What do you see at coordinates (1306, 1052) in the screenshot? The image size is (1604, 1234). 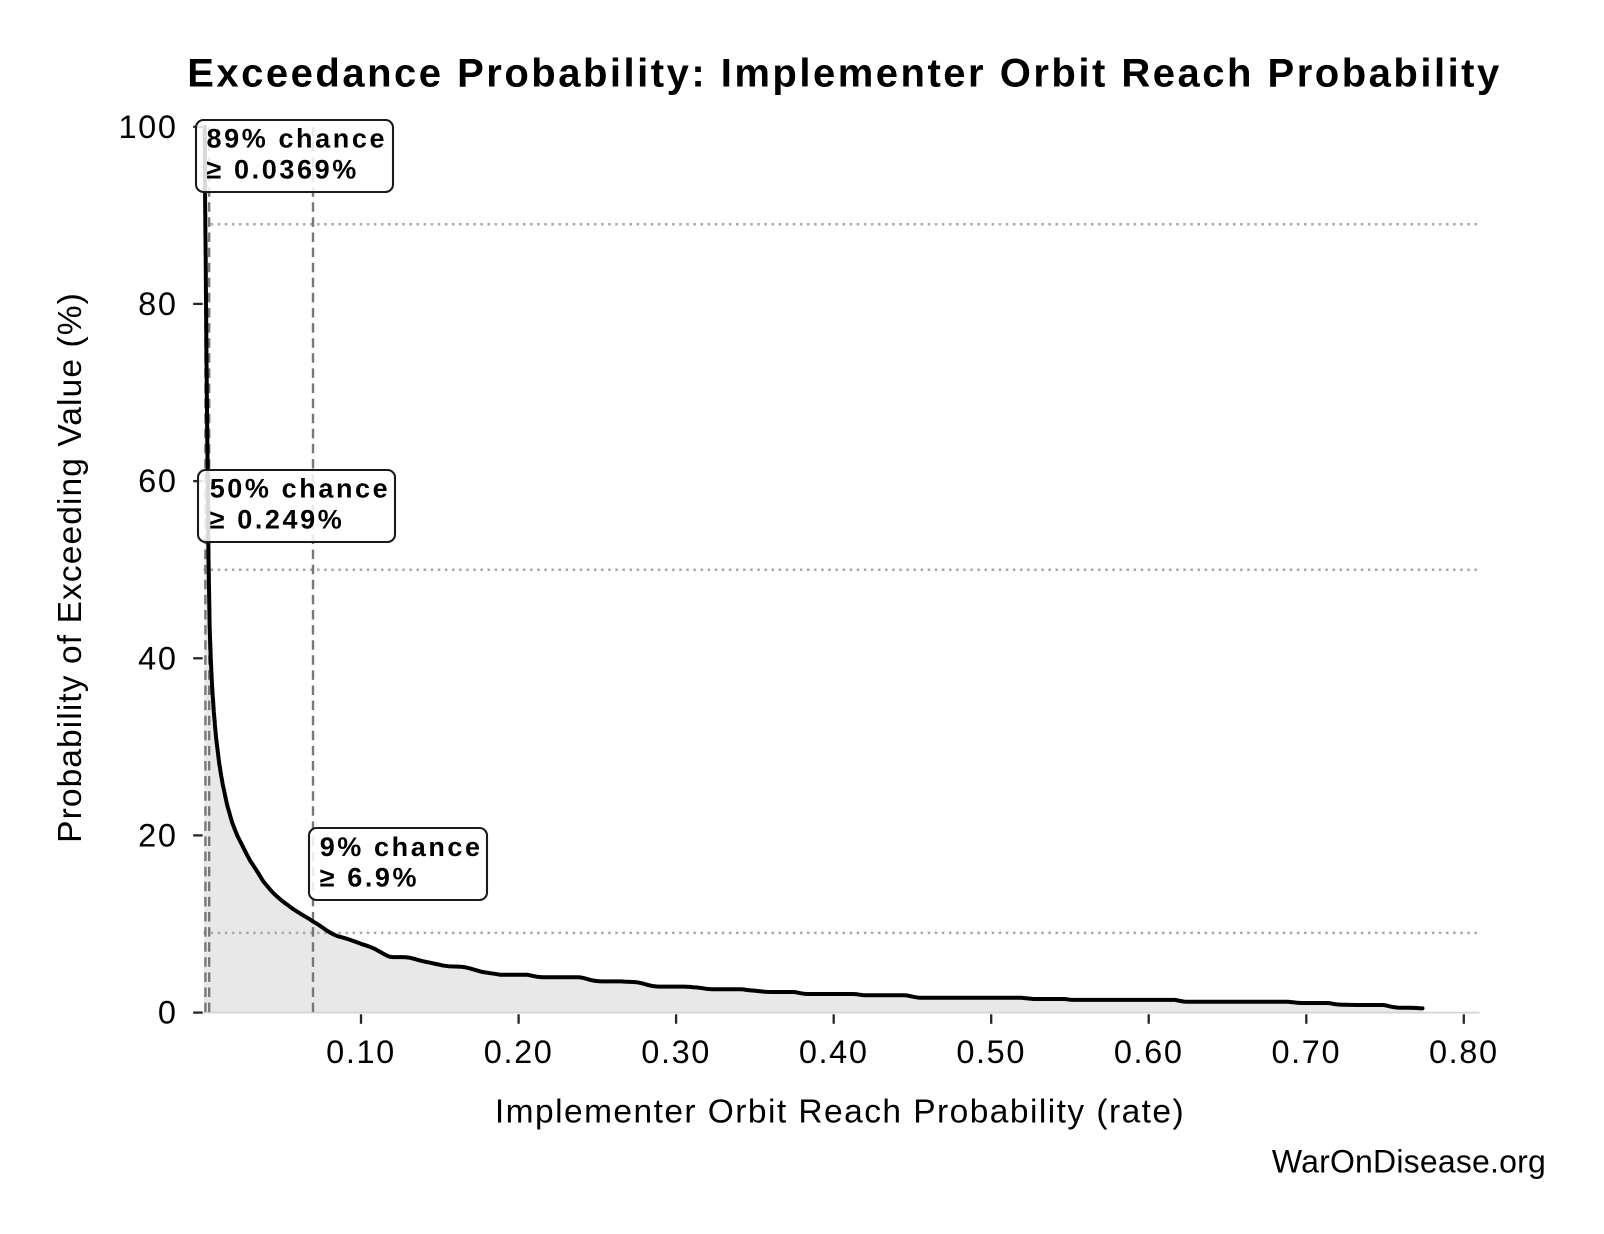 I see `svg-text: 0.70` at bounding box center [1306, 1052].